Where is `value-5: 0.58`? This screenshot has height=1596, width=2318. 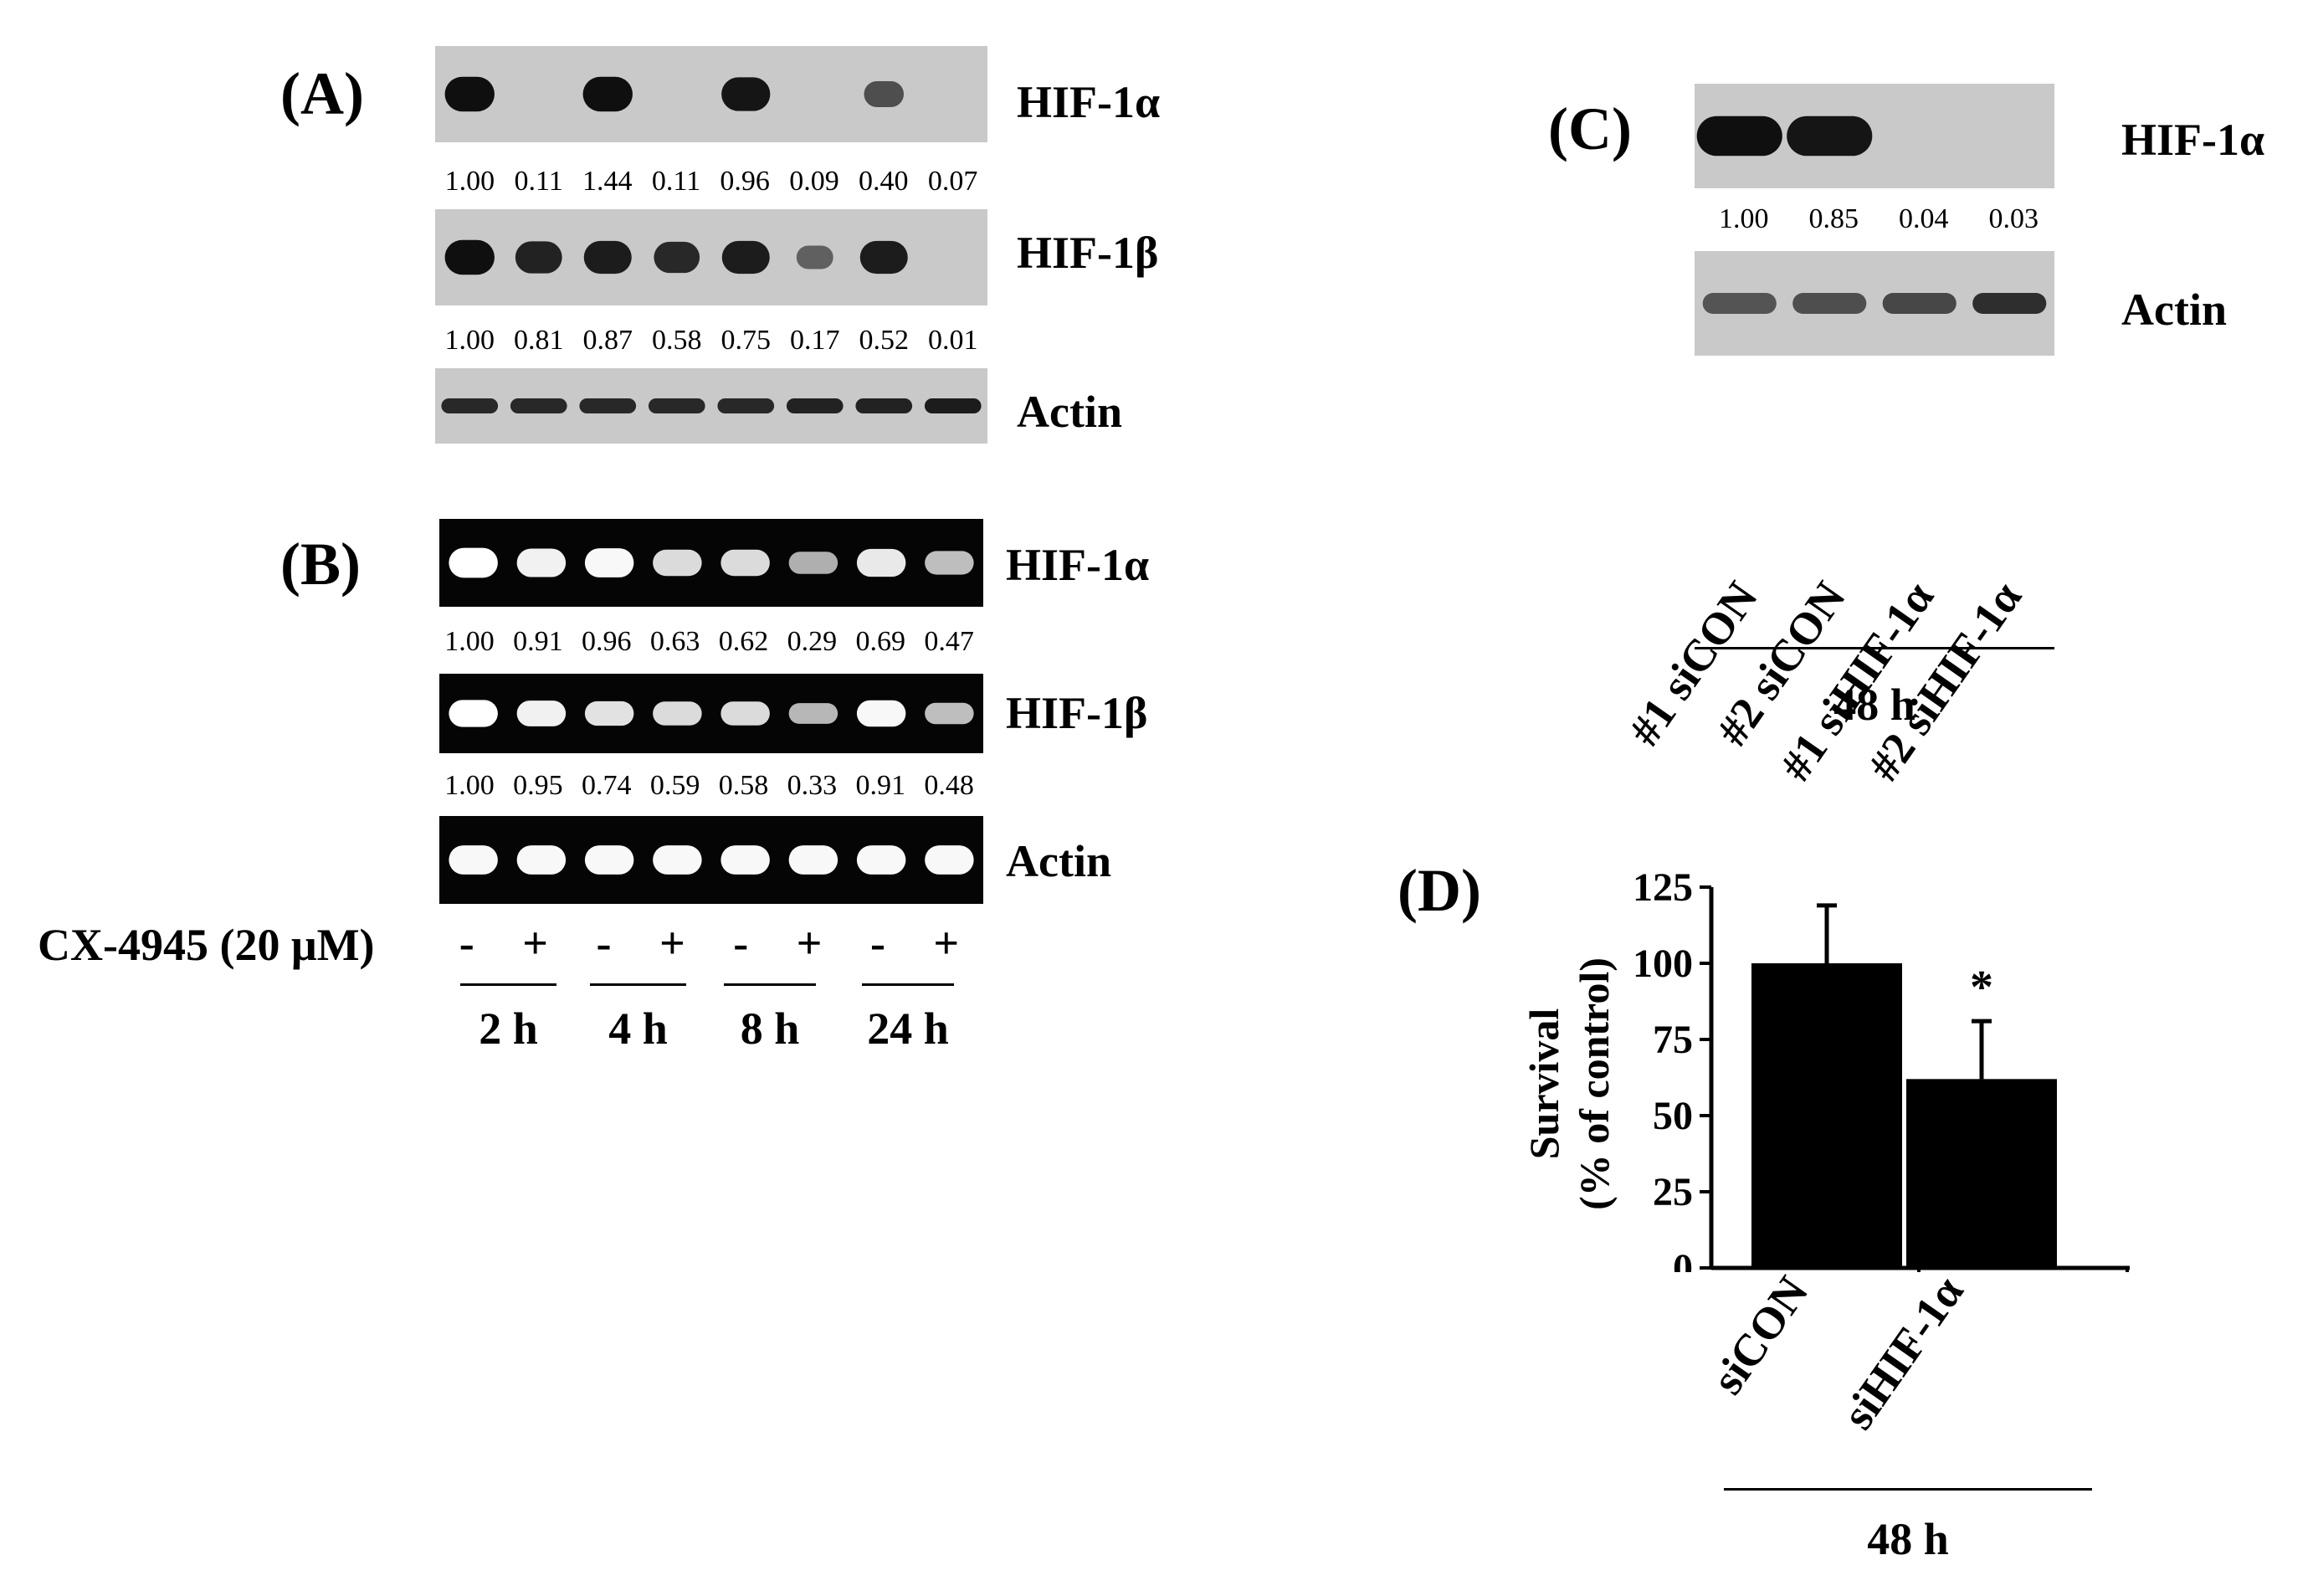
value-5: 0.58 is located at coordinates (744, 785).